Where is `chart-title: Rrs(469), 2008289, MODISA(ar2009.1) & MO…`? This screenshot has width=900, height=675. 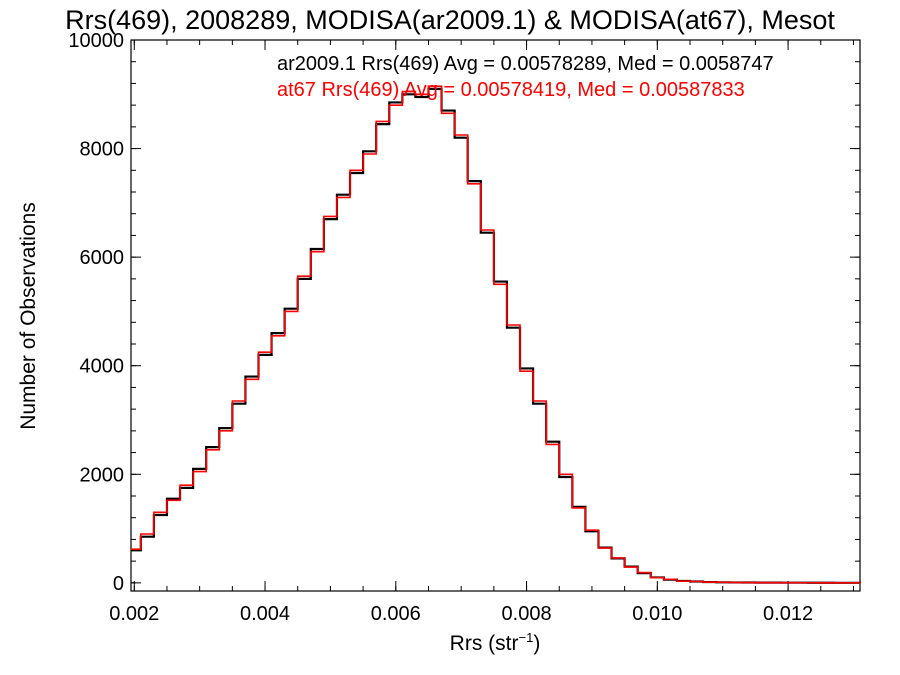 chart-title: Rrs(469), 2008289, MODISA(ar2009.1) & MO… is located at coordinates (450, 20).